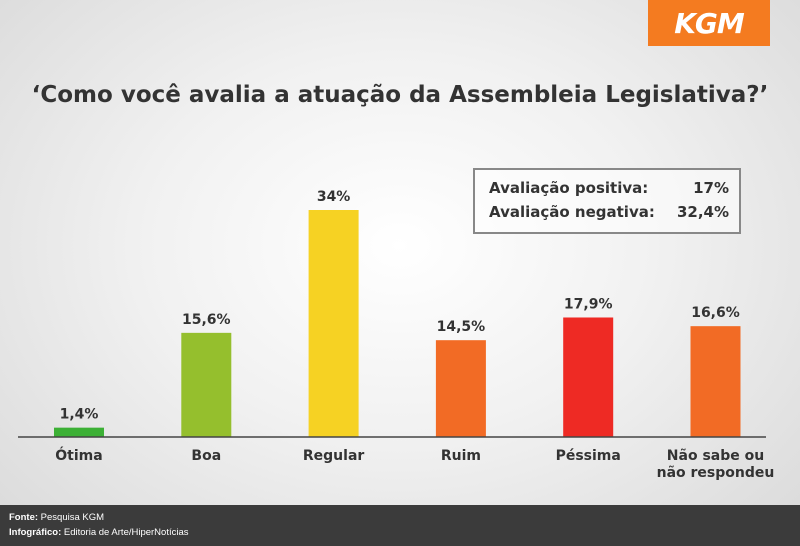 The image size is (800, 546). Describe the element at coordinates (404, 517) in the screenshot. I see `footer-source: Fonte: Pesquisa KGM` at that location.